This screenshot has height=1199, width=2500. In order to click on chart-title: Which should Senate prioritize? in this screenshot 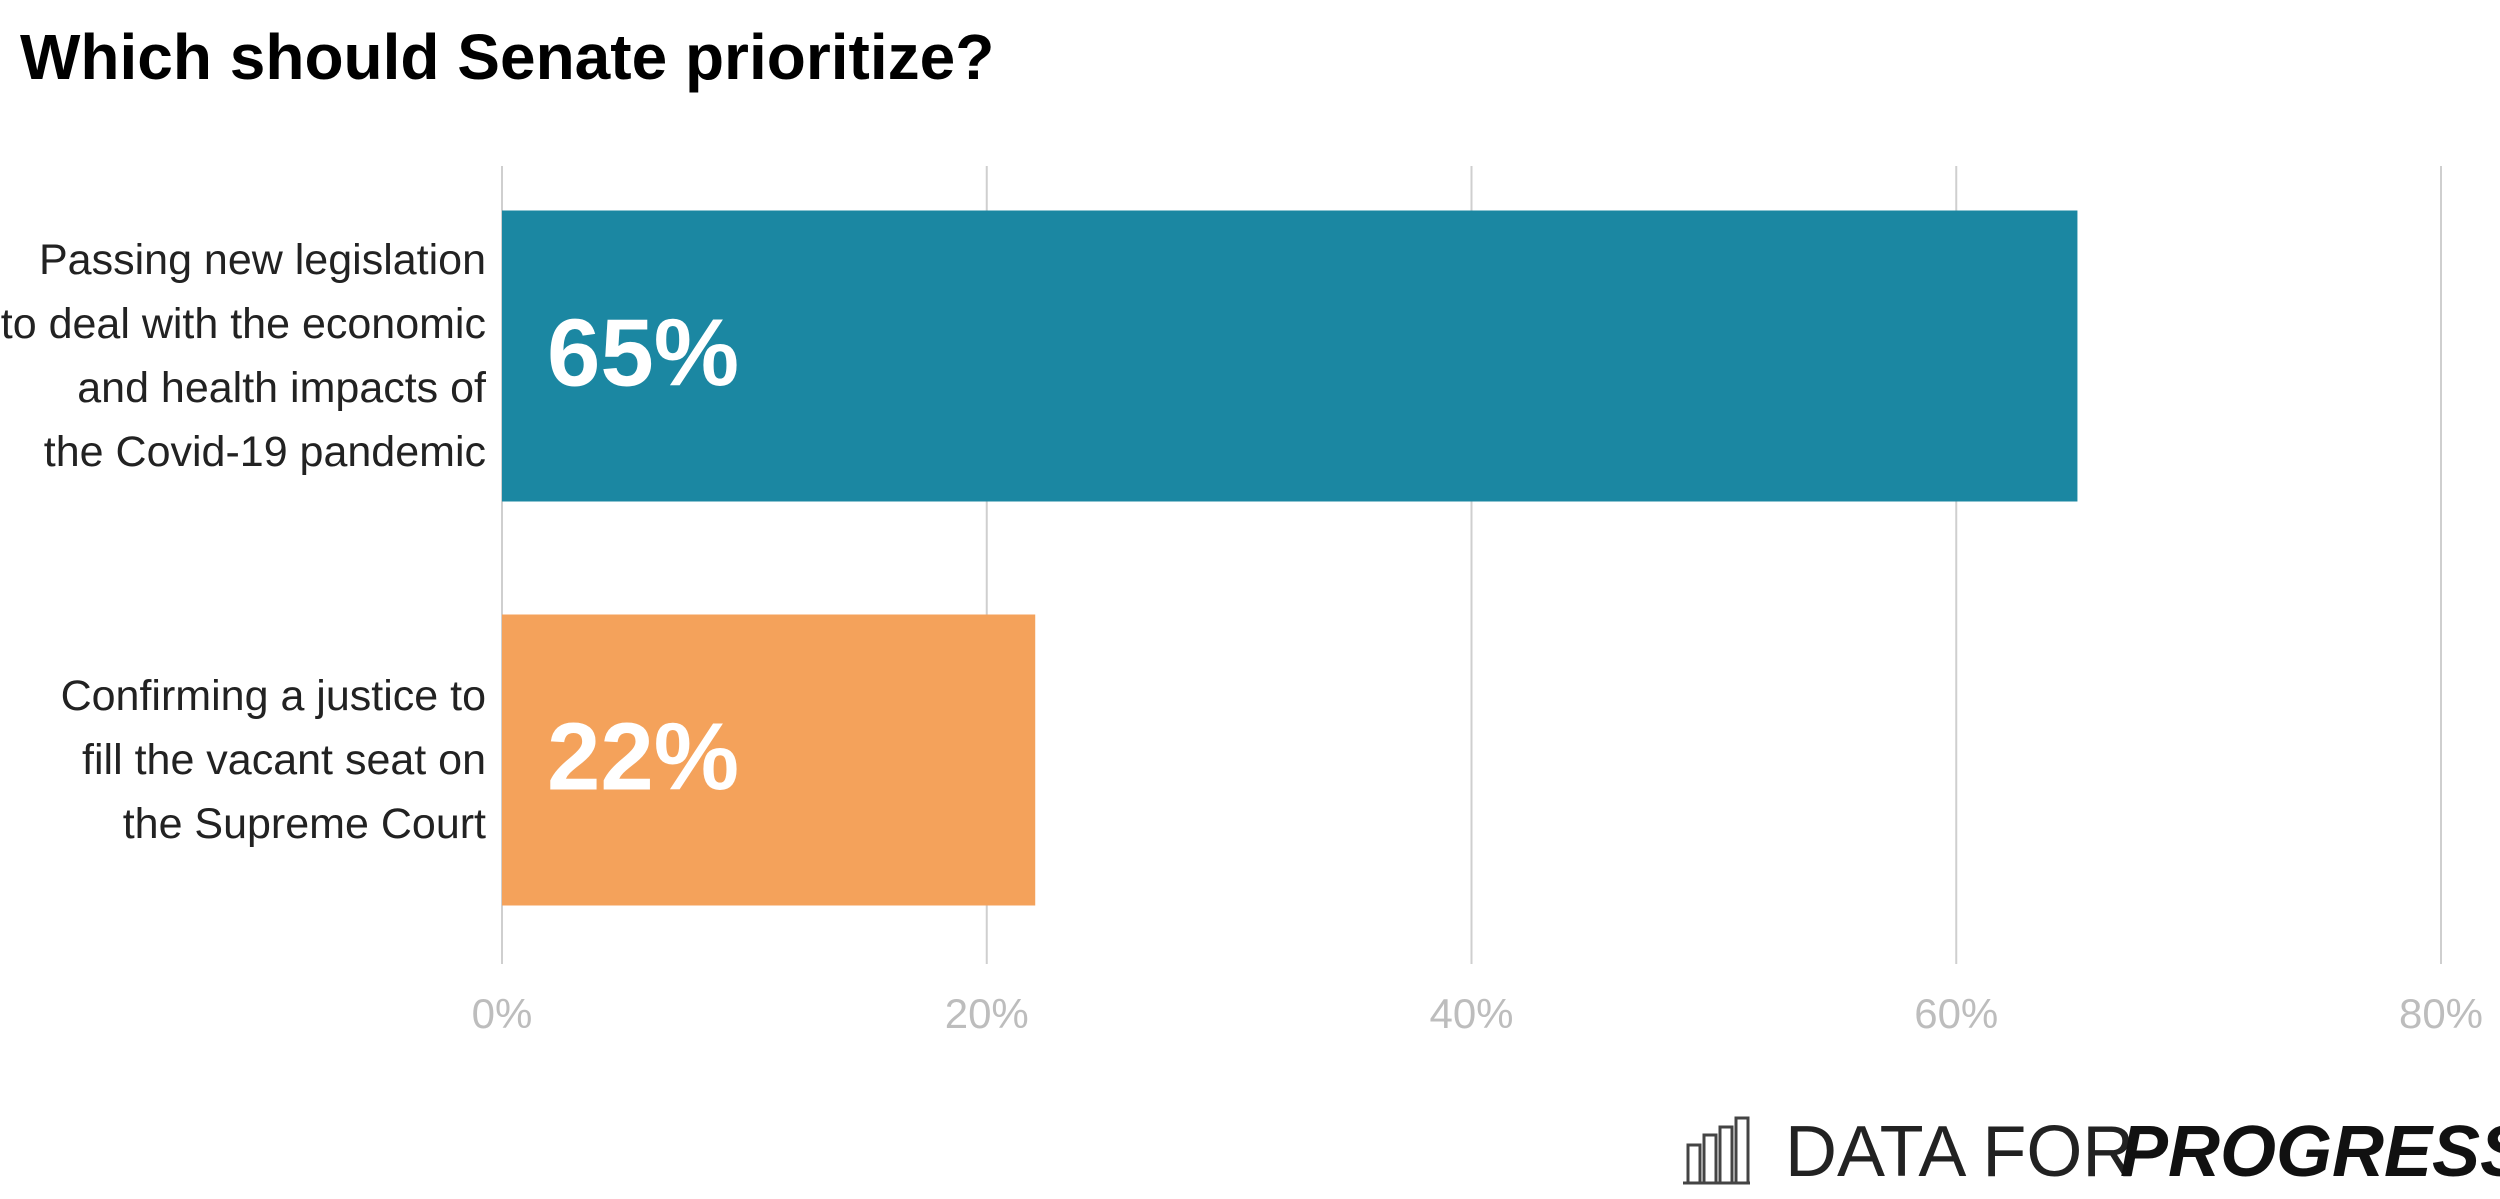, I will do `click(507, 57)`.